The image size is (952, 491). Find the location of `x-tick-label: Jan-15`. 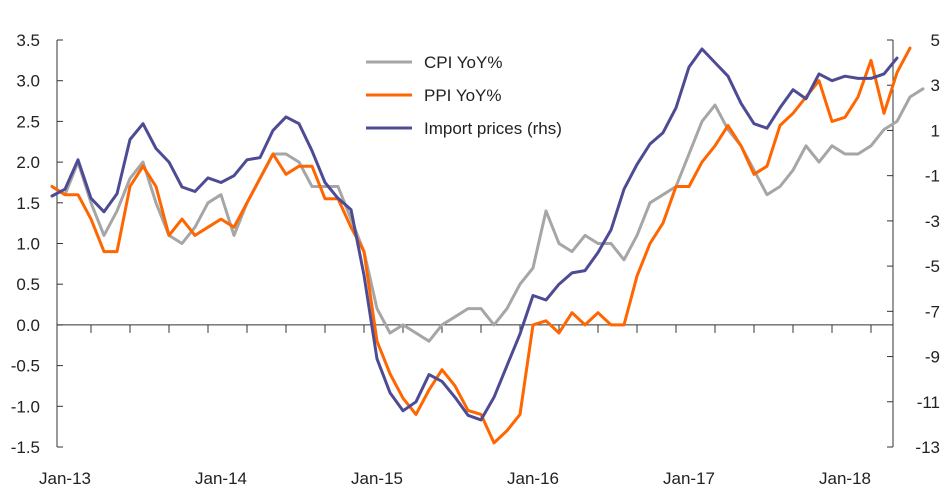

x-tick-label: Jan-15 is located at coordinates (377, 478).